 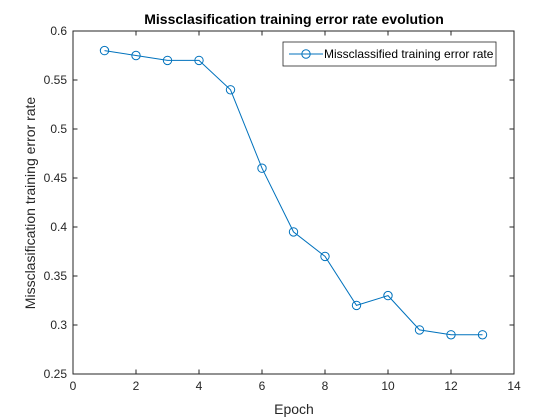 What do you see at coordinates (58, 129) in the screenshot?
I see `y-tick-label: 0.5` at bounding box center [58, 129].